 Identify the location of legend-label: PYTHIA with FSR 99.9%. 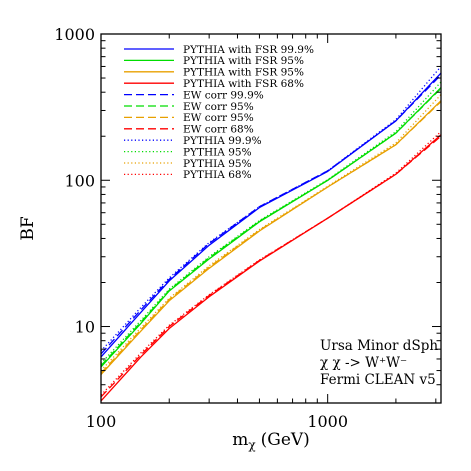
(248, 50).